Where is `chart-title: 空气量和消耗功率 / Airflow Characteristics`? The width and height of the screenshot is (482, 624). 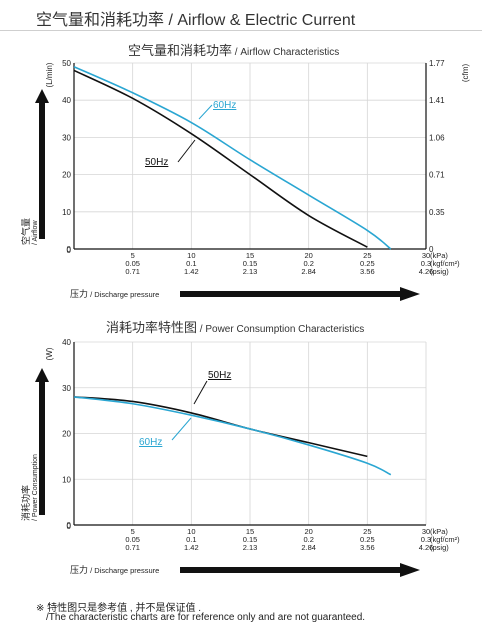 chart-title: 空气量和消耗功率 / Airflow Characteristics is located at coordinates (233, 50).